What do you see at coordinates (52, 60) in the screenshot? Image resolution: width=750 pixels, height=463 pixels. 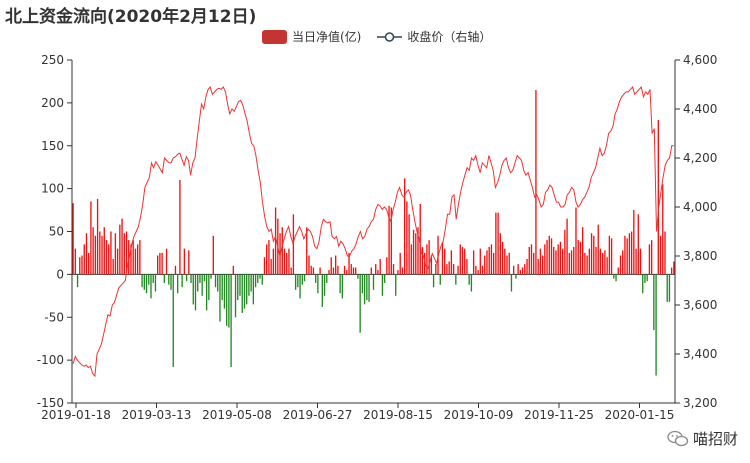 I see `y-left-tick-label: 250` at bounding box center [52, 60].